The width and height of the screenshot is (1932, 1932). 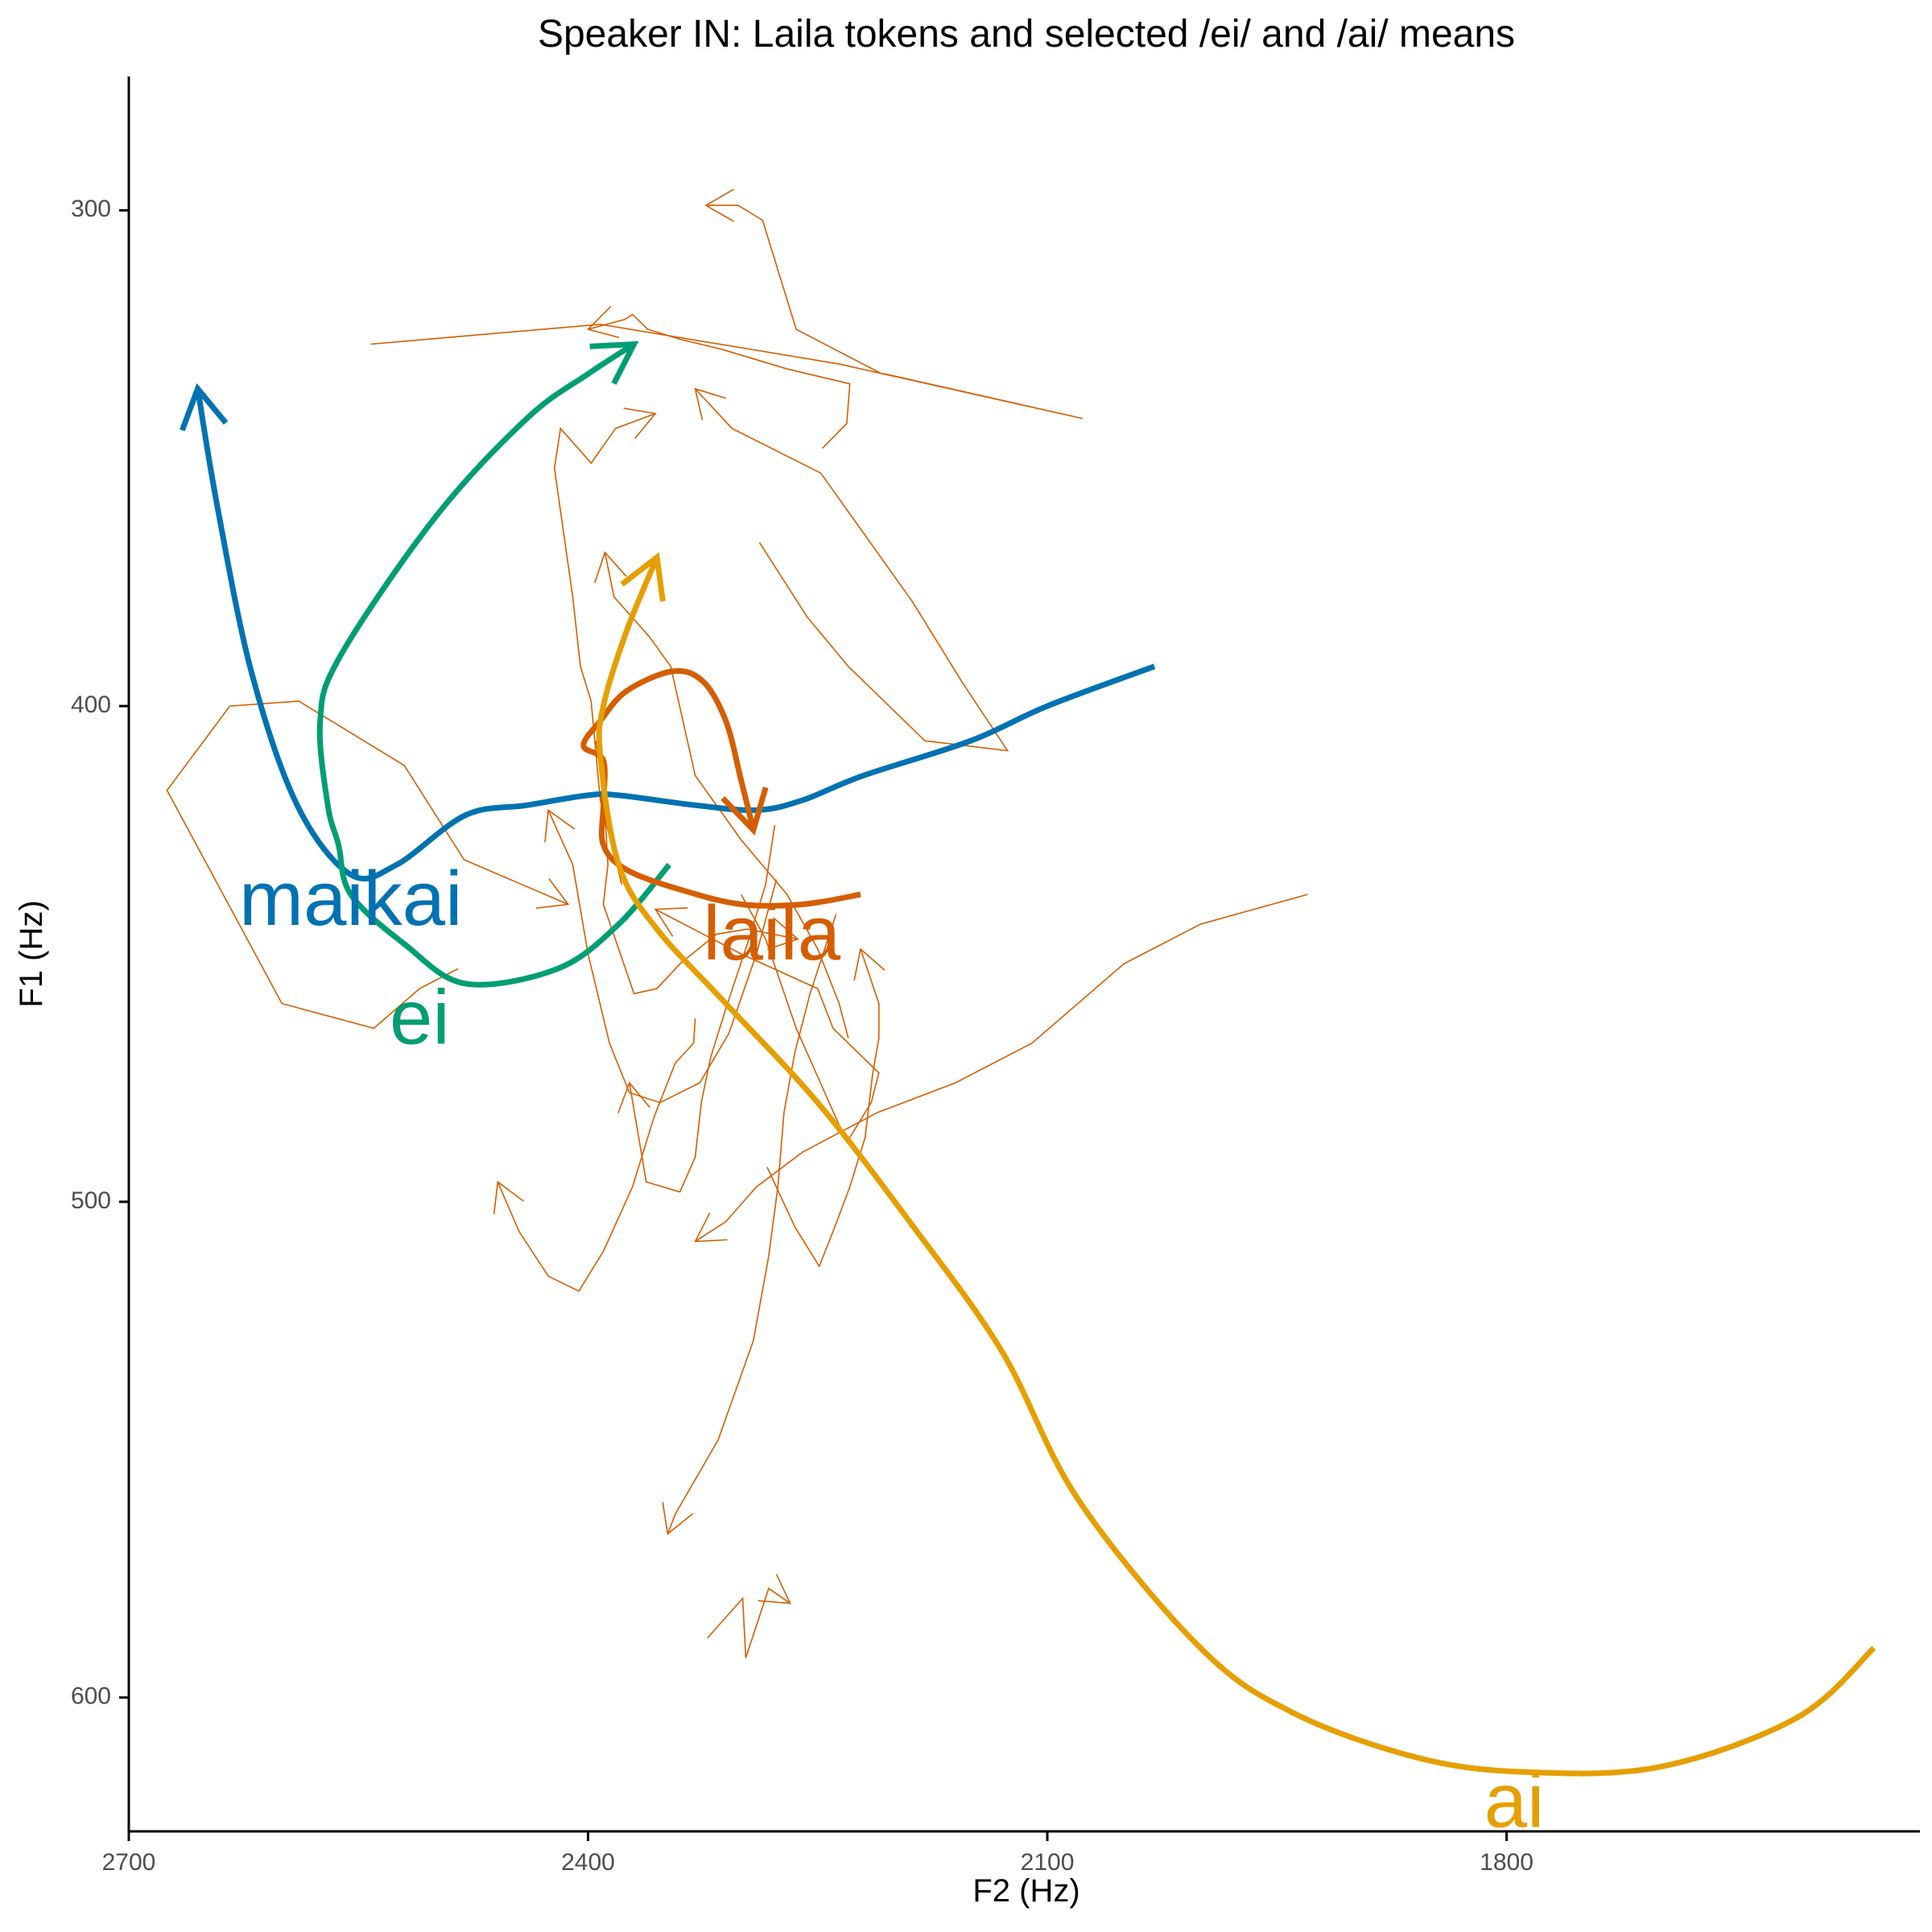 What do you see at coordinates (91, 704) in the screenshot?
I see `y-tick-label-400: 400` at bounding box center [91, 704].